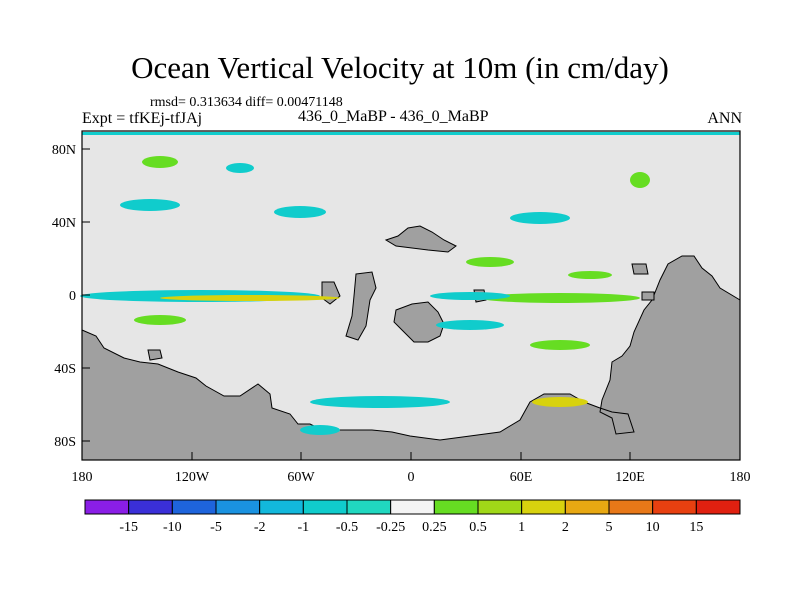 This screenshot has height=600, width=800. Describe the element at coordinates (521, 477) in the screenshot. I see `x-tick-label: 60E` at that location.